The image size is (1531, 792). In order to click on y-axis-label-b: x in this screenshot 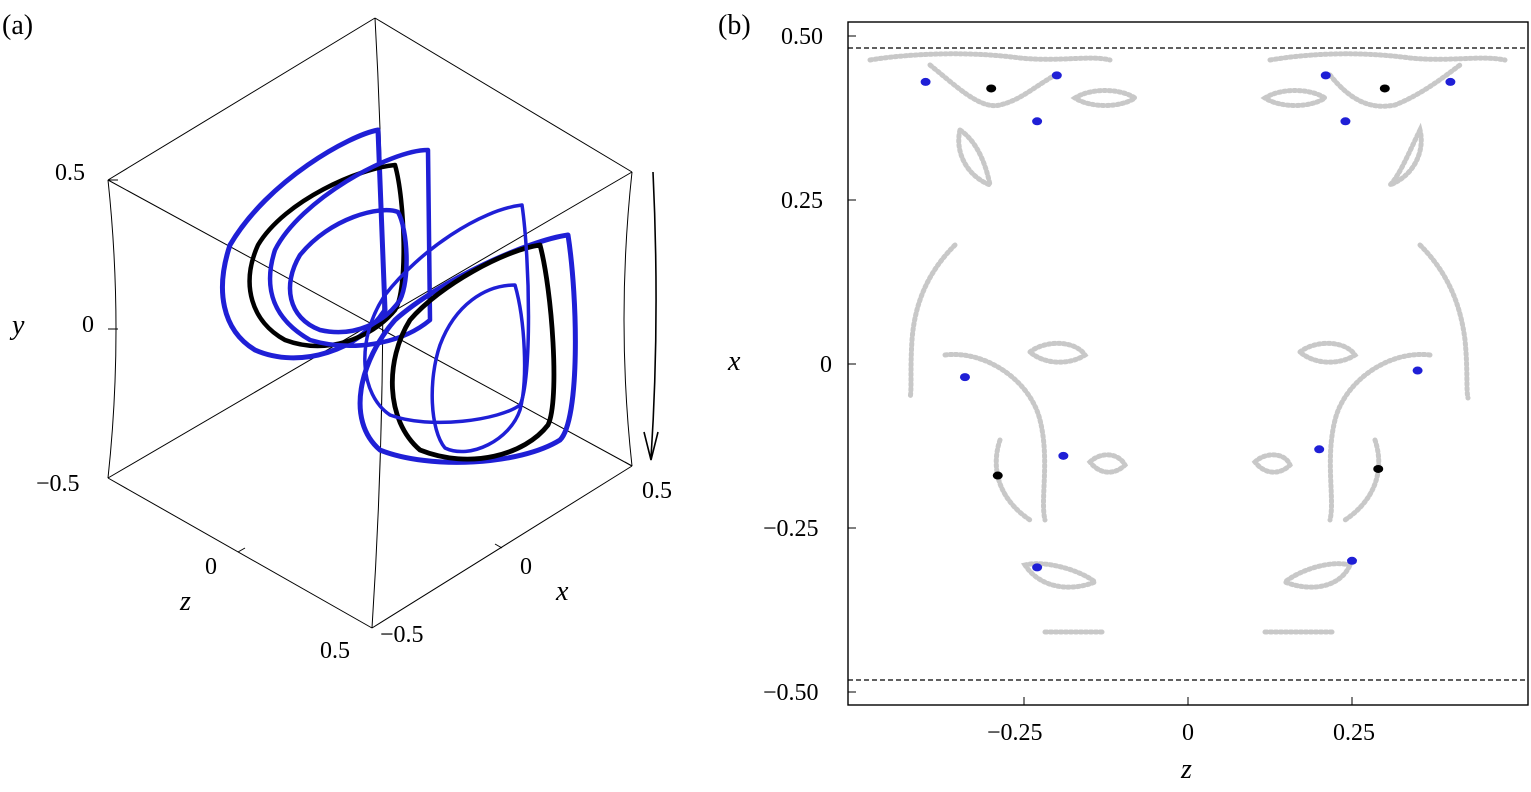, I will do `click(734, 361)`.